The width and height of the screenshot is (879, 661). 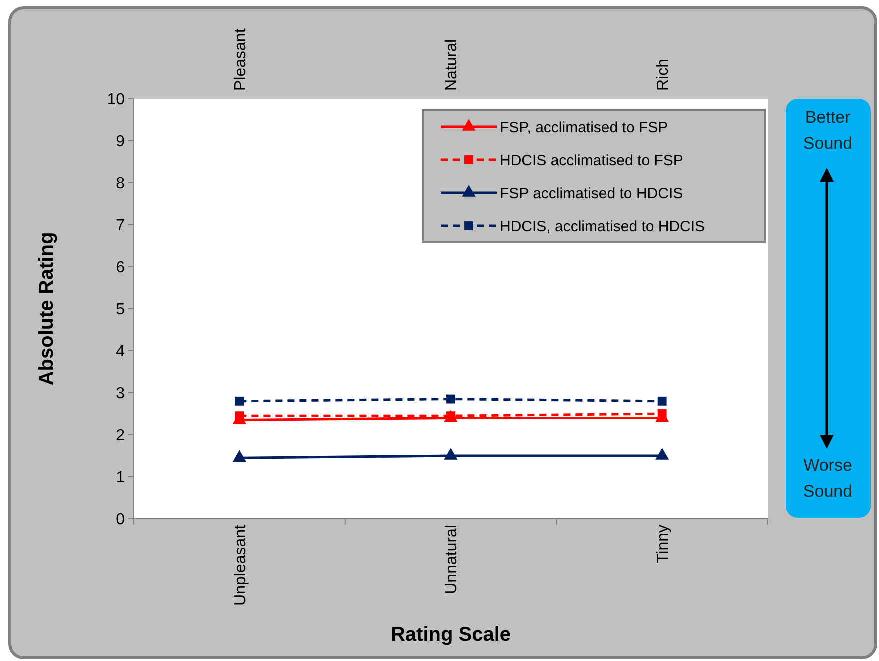 I want to click on legend-label: HDCIS acclimatised to FSP, so click(x=592, y=161).